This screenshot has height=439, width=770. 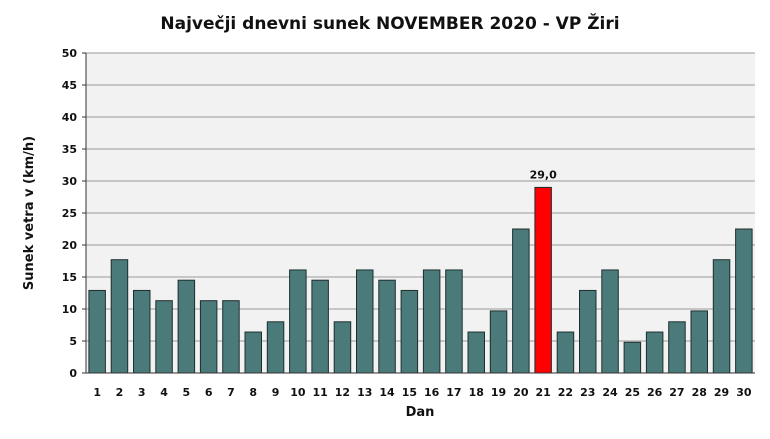 What do you see at coordinates (187, 392) in the screenshot?
I see `x-tick-label: 5` at bounding box center [187, 392].